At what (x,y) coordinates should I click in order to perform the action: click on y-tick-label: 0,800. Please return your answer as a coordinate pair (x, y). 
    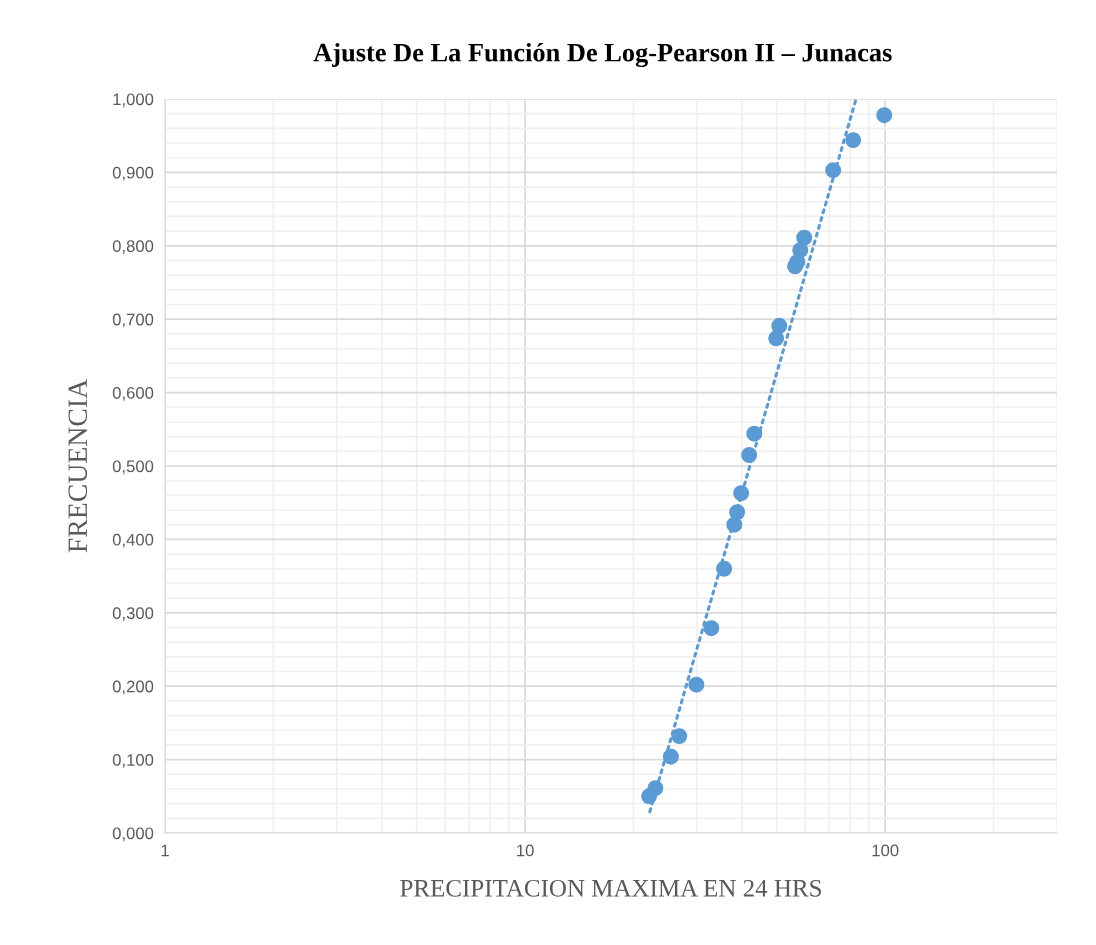
    Looking at the image, I should click on (133, 247).